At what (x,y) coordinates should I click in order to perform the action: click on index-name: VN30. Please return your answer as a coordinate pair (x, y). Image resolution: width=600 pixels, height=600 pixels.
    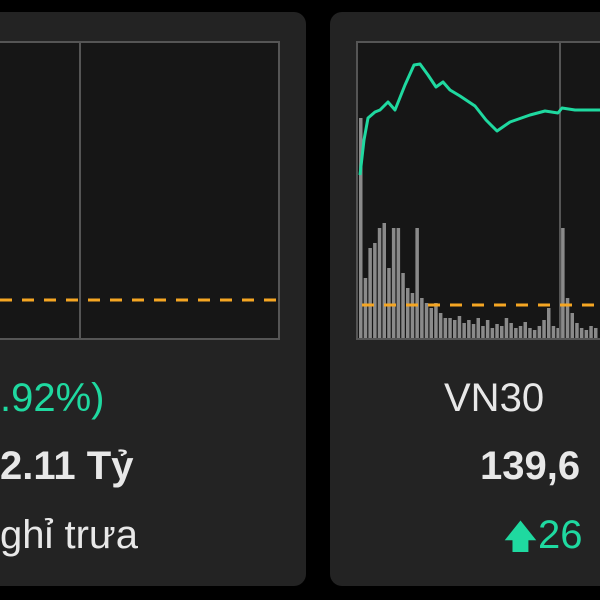
    Looking at the image, I should click on (494, 398).